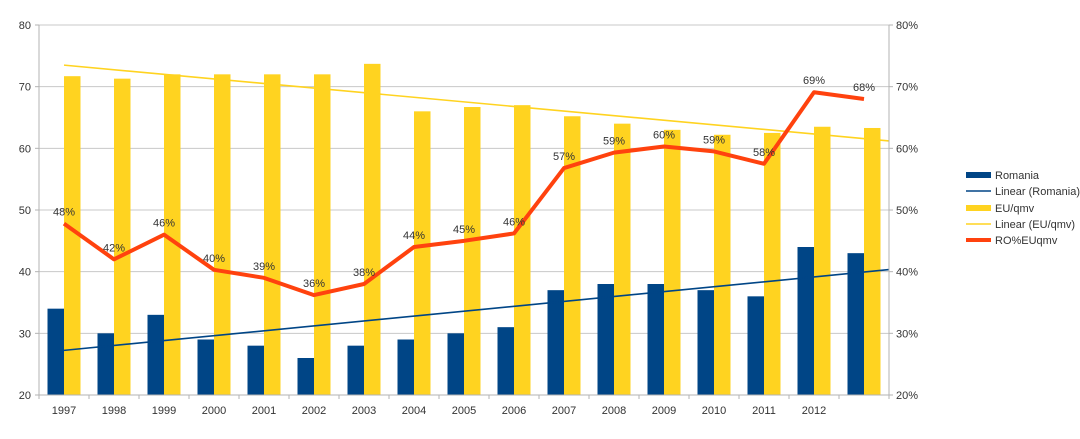 The image size is (1080, 439). I want to click on y-tick-label: 30, so click(25, 334).